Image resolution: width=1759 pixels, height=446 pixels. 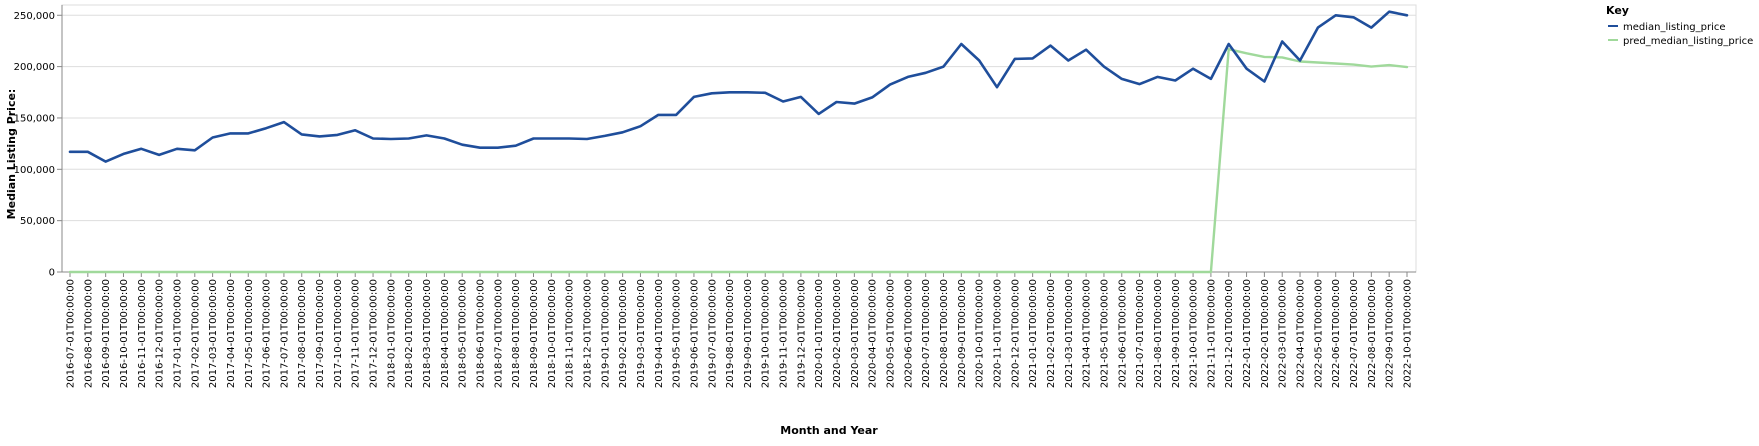 I want to click on x-tick-label: 2016-11-01T00:00:00, so click(x=142, y=333).